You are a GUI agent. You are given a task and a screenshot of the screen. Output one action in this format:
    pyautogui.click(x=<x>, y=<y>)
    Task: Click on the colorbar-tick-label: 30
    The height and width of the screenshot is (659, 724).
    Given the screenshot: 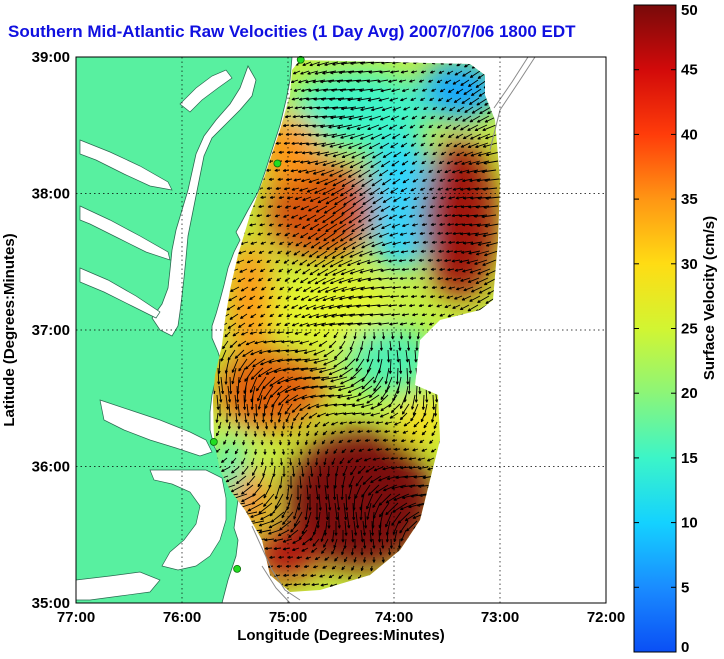 What is the action you would take?
    pyautogui.click(x=689, y=264)
    